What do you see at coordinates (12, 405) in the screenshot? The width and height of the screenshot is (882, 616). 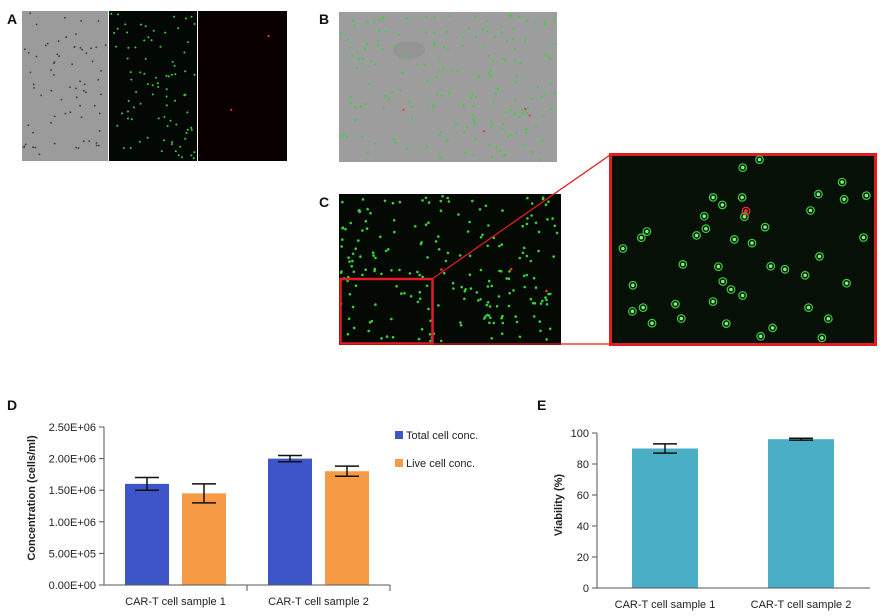 I see `panel-label-d: D` at bounding box center [12, 405].